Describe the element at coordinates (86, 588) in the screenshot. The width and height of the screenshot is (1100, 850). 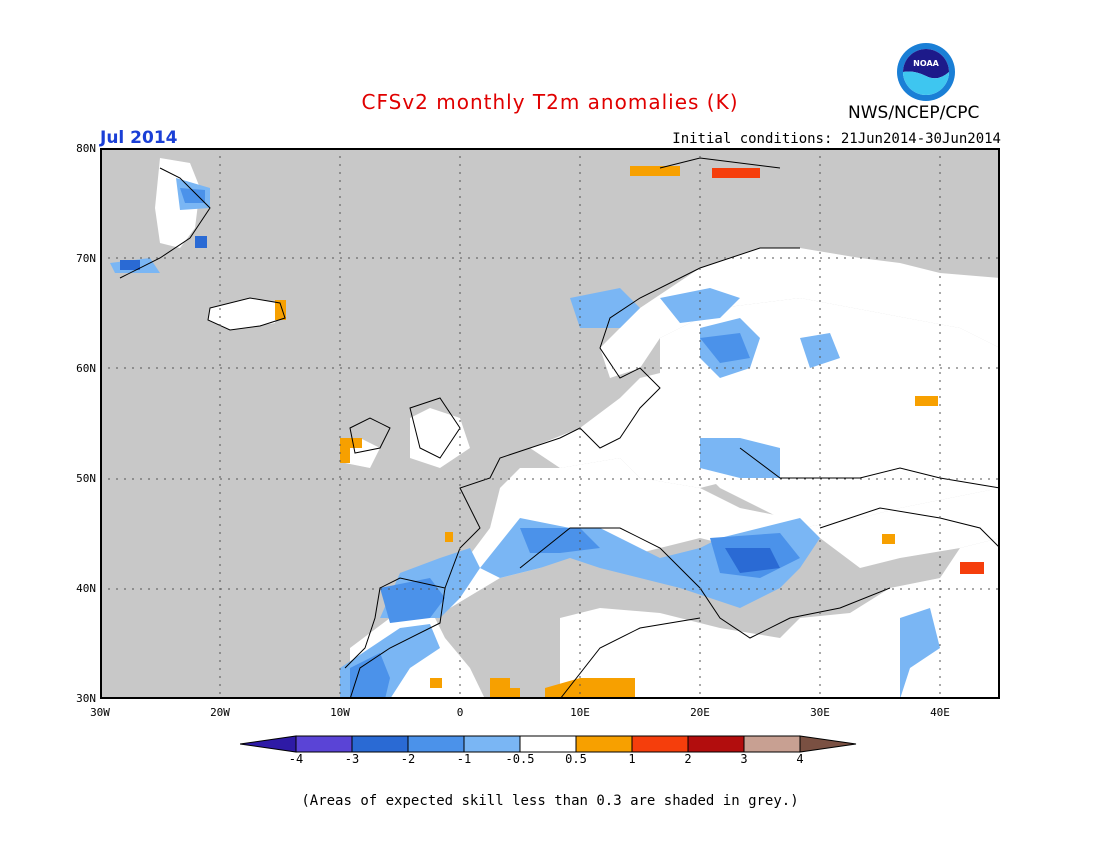
I see `lat-label-40n: 40N` at that location.